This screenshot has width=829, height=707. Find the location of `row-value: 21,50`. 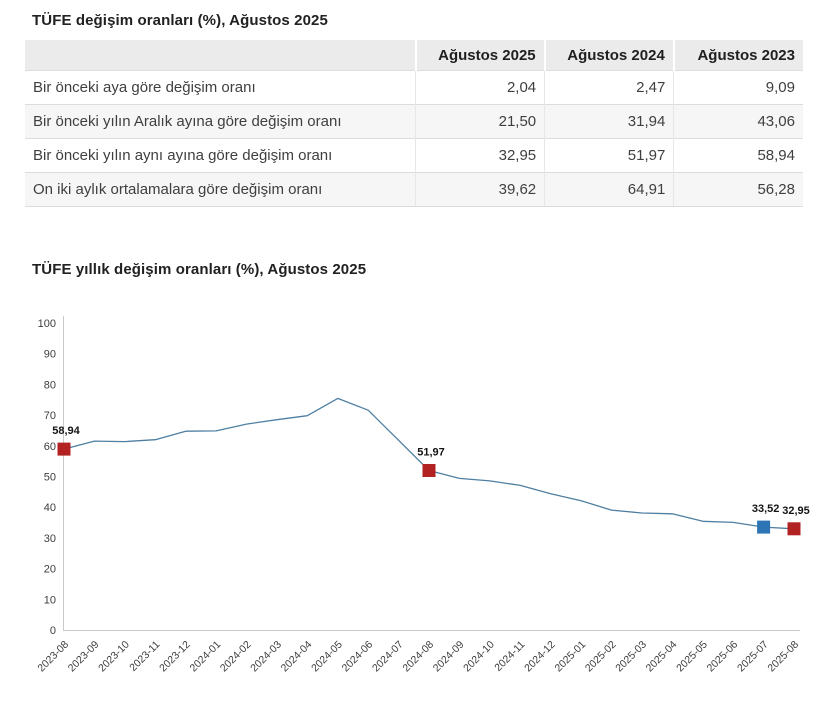

row-value: 21,50 is located at coordinates (479, 121).